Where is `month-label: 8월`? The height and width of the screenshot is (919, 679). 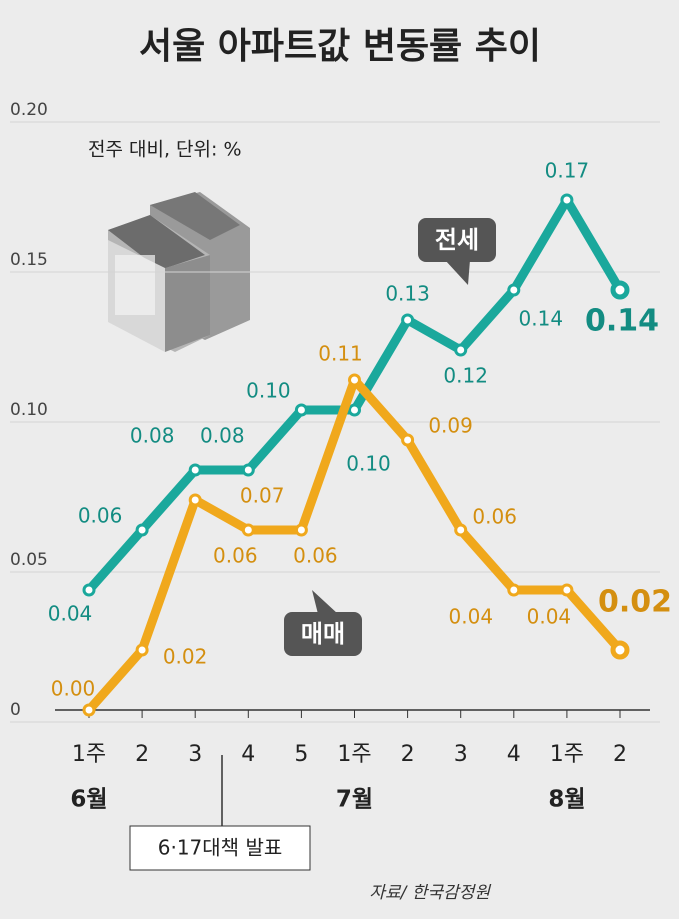
month-label: 8월 is located at coordinates (566, 800).